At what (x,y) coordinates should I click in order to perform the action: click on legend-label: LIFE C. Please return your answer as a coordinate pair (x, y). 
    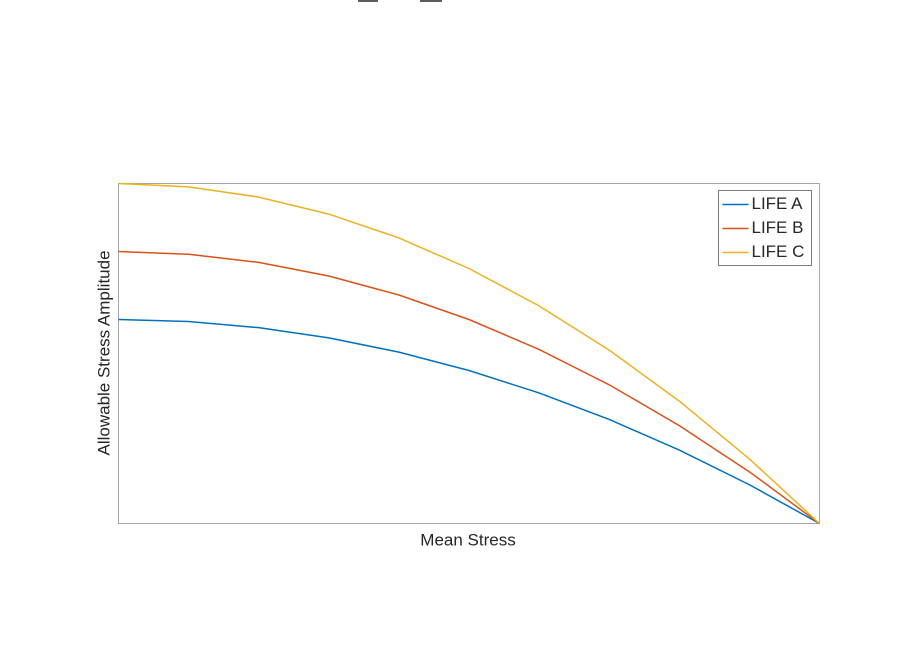
    Looking at the image, I should click on (778, 251).